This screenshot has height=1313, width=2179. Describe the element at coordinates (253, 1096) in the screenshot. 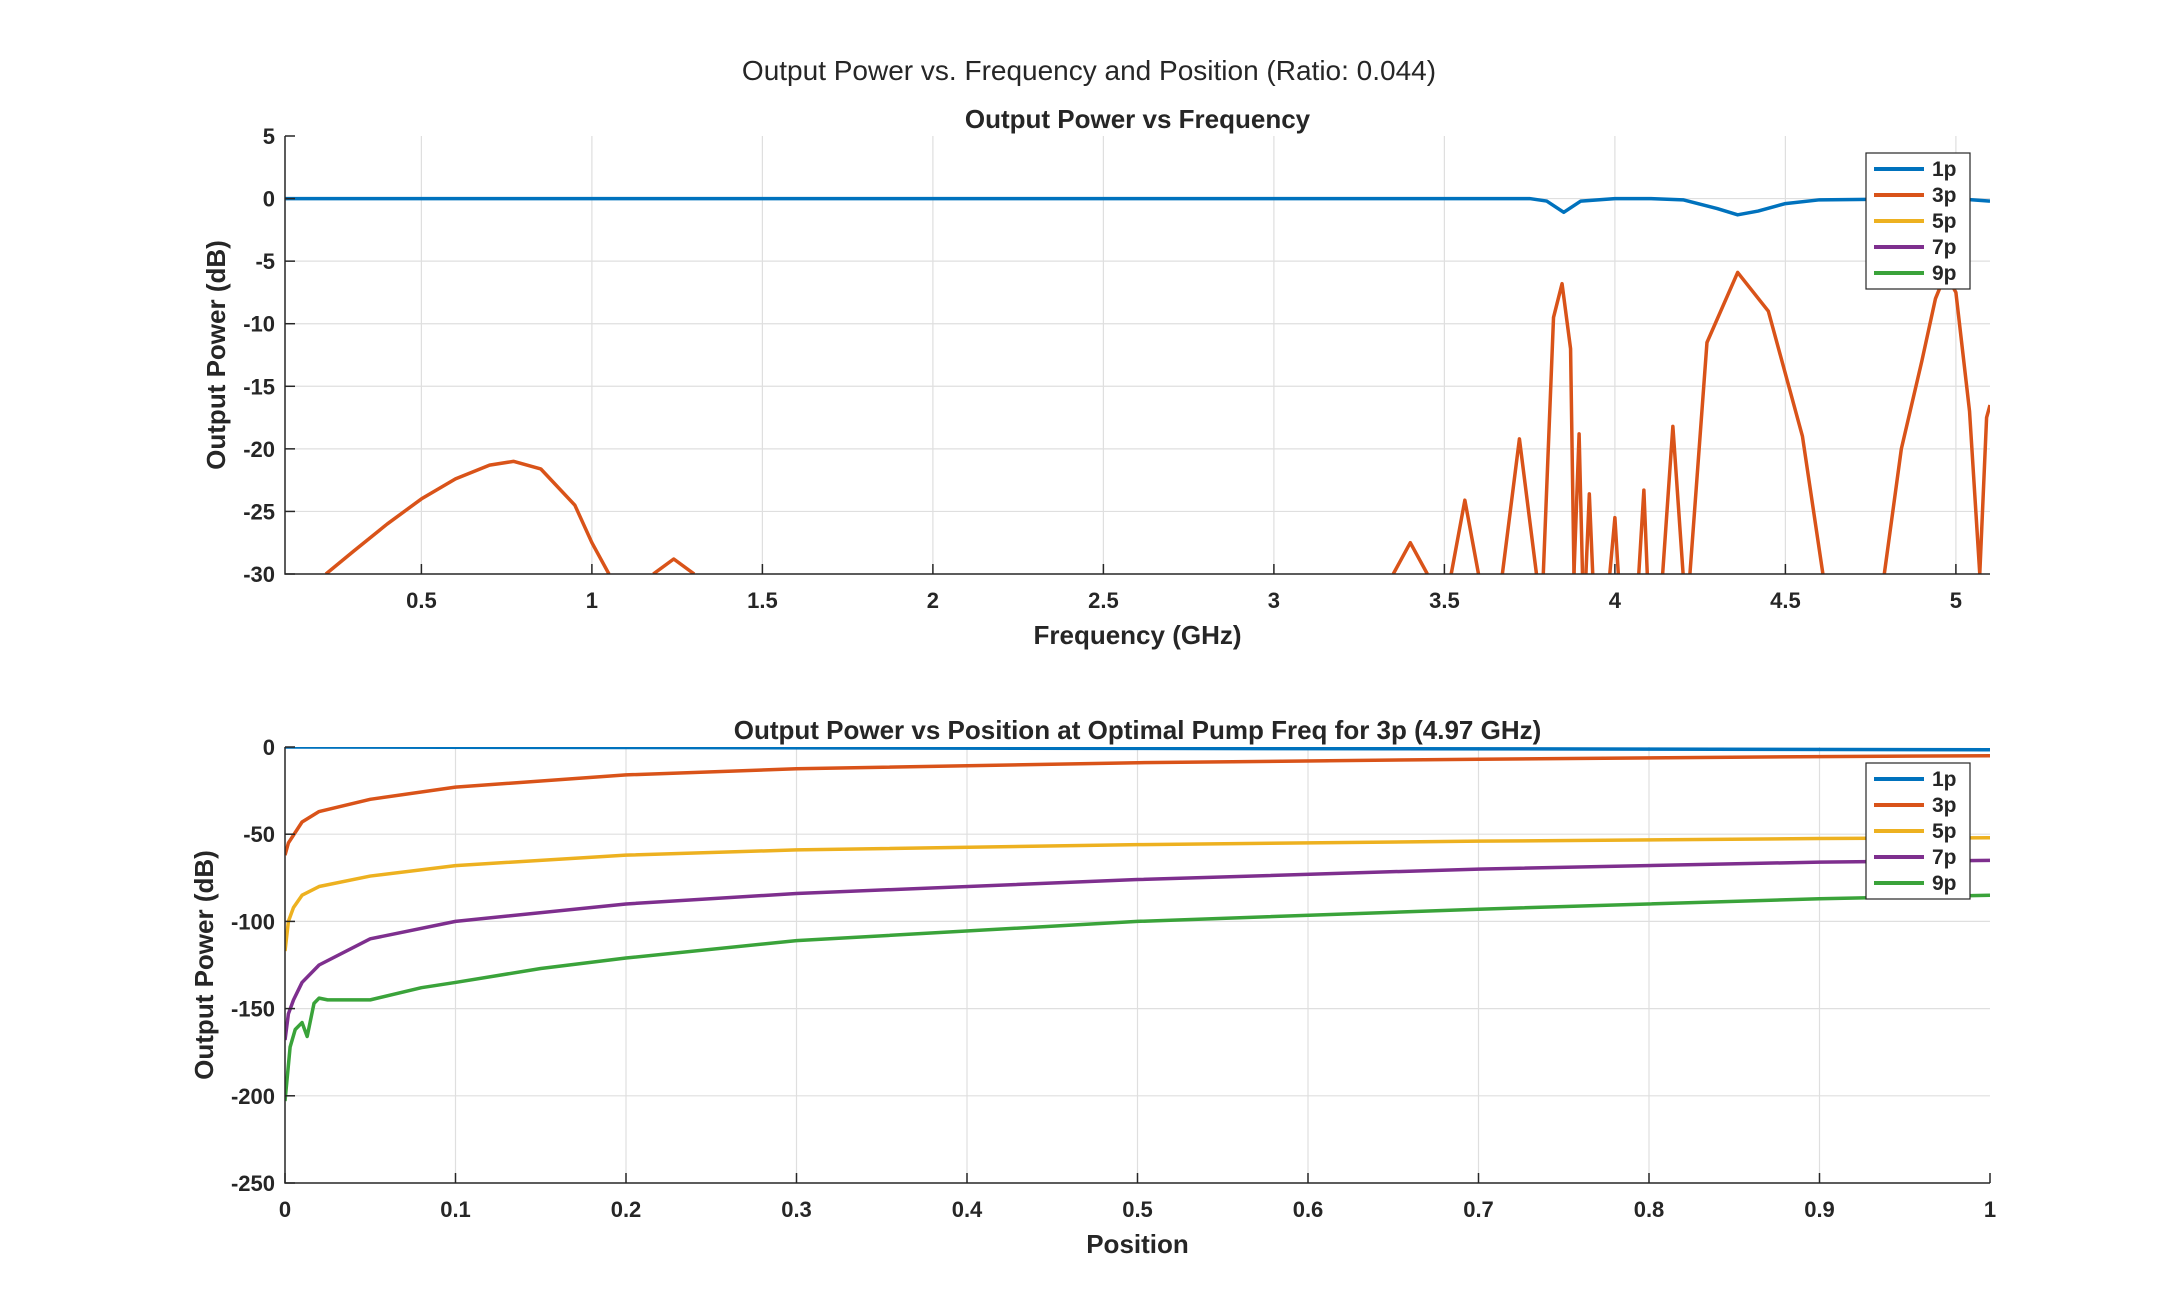

I see `y-tick-label: -200` at that location.